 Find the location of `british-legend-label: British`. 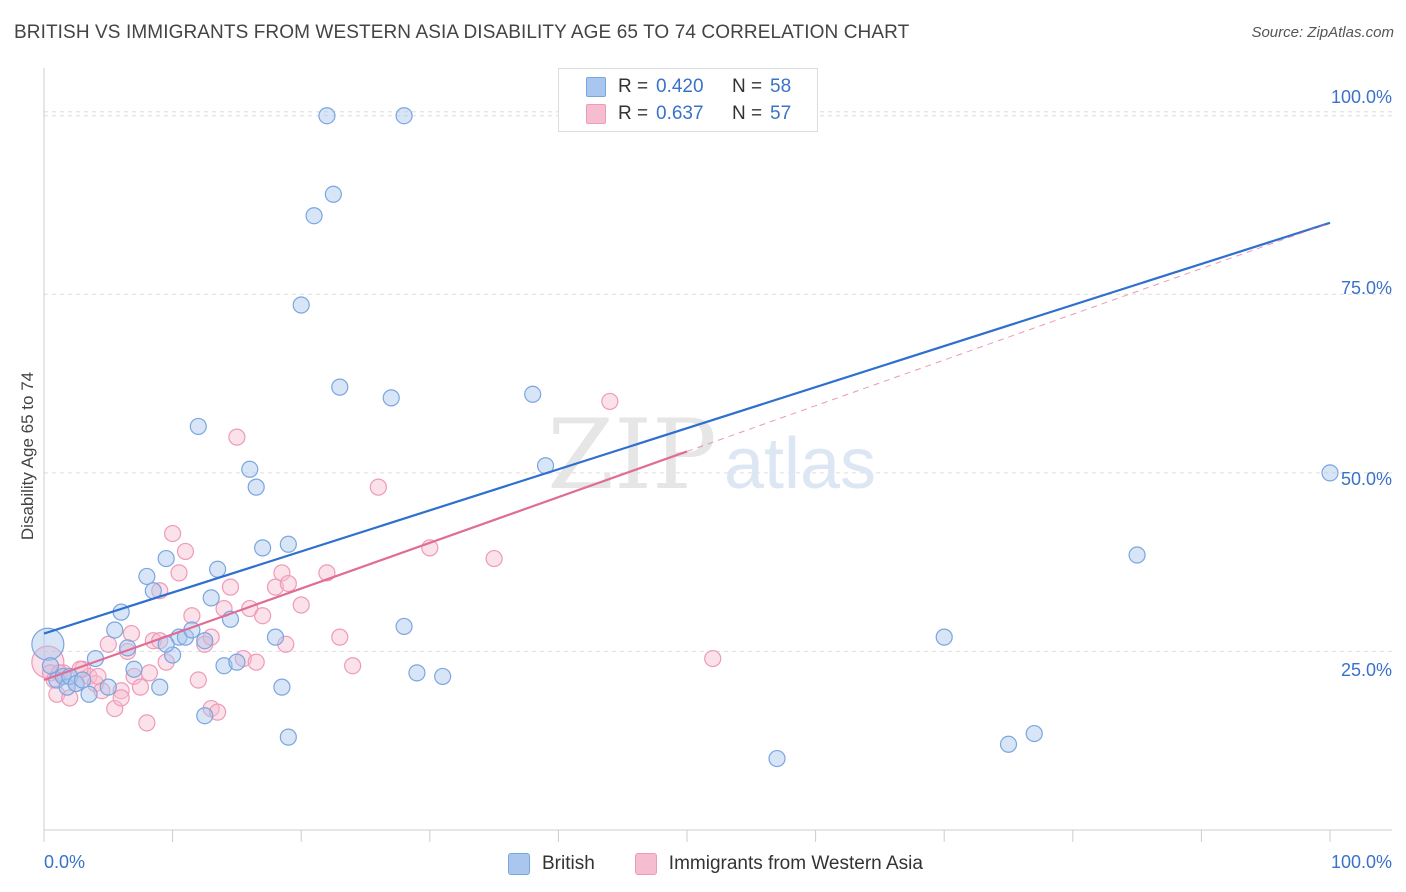

british-legend-label: British is located at coordinates (568, 863).